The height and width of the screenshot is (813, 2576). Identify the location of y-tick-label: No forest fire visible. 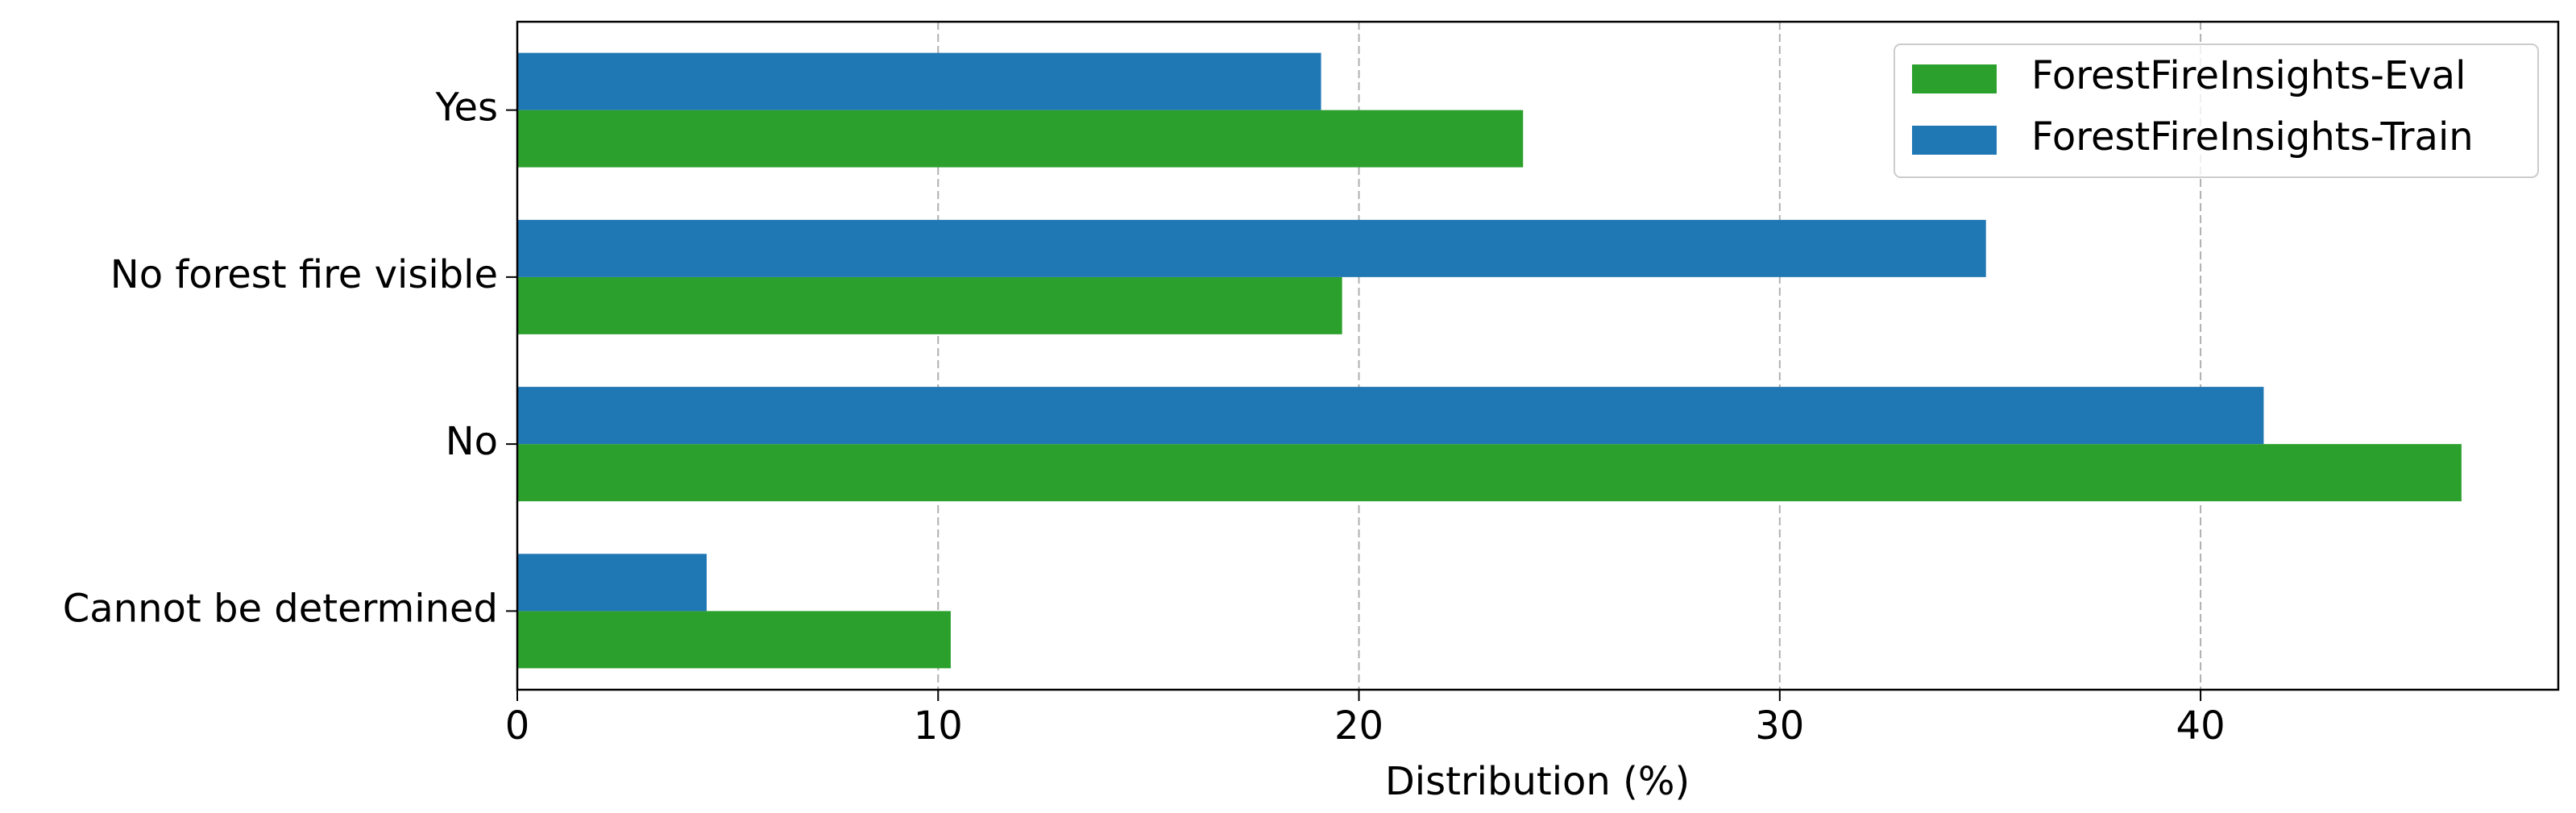
(304, 275).